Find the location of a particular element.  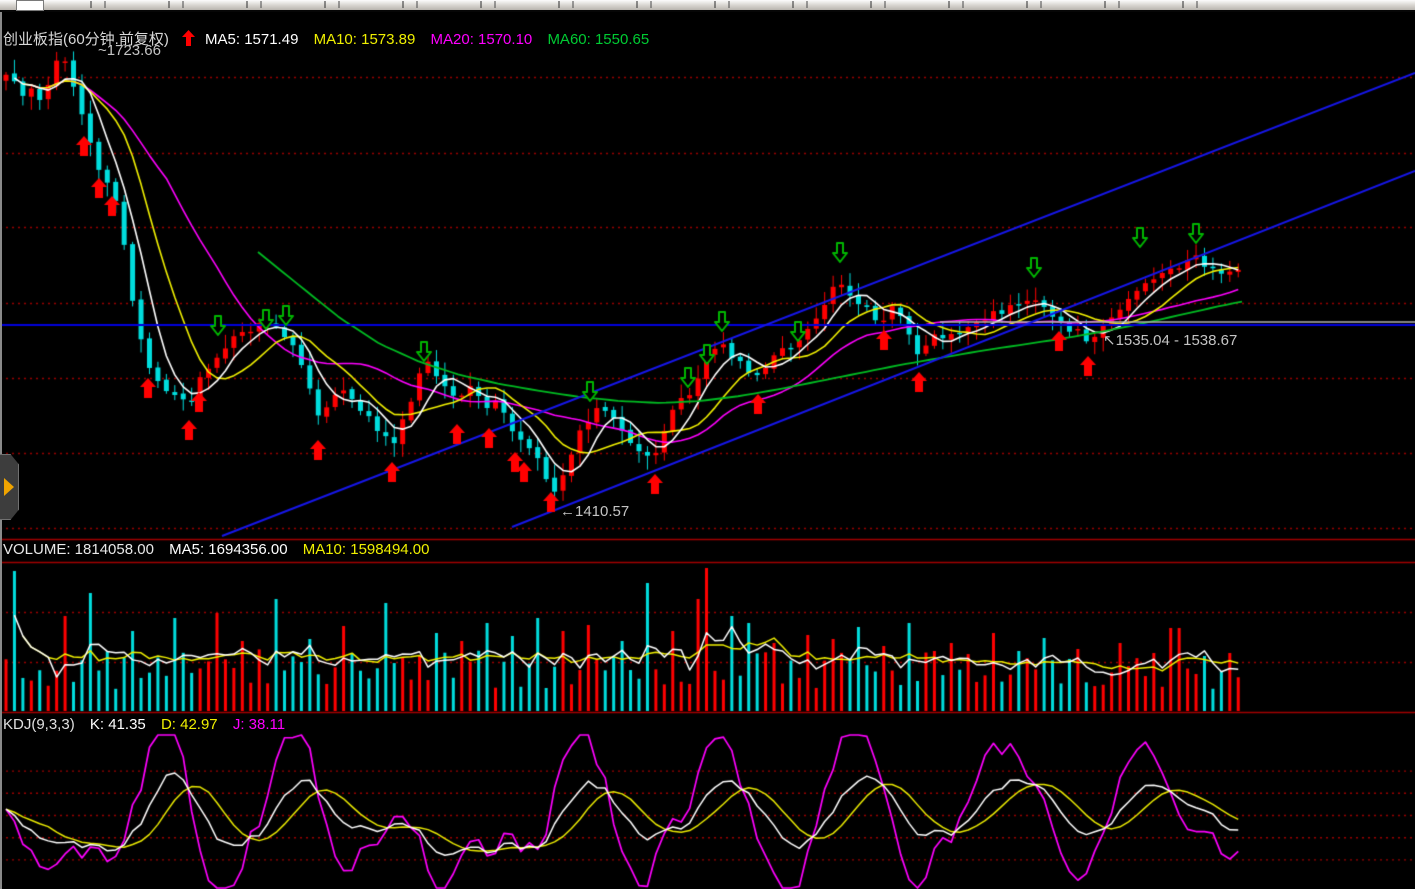

low-price-annotation: ←1410.57 is located at coordinates (595, 511).